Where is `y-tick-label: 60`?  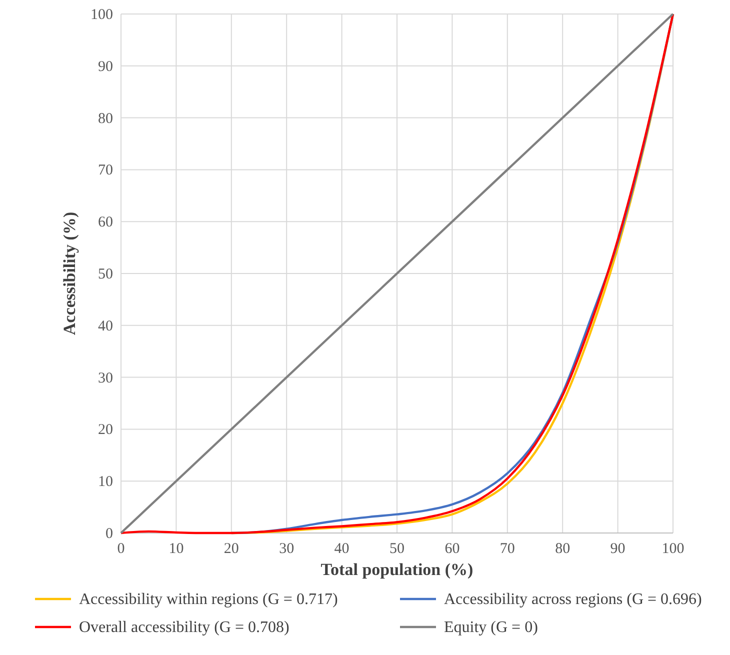
y-tick-label: 60 is located at coordinates (105, 222).